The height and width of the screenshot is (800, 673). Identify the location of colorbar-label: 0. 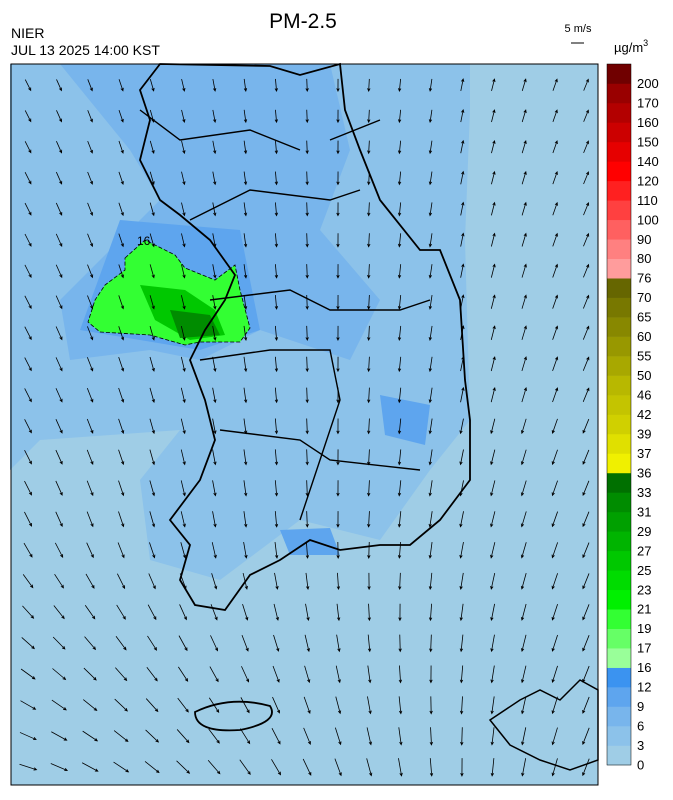
(640, 765).